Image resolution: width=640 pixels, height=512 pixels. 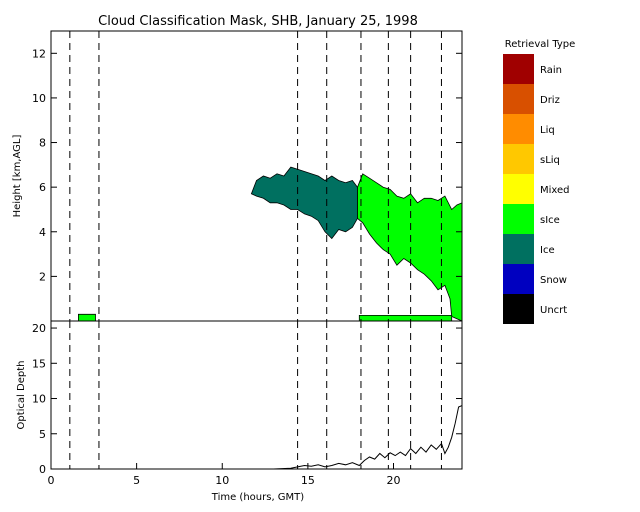 I want to click on legend-swatch-liq, so click(x=518, y=129).